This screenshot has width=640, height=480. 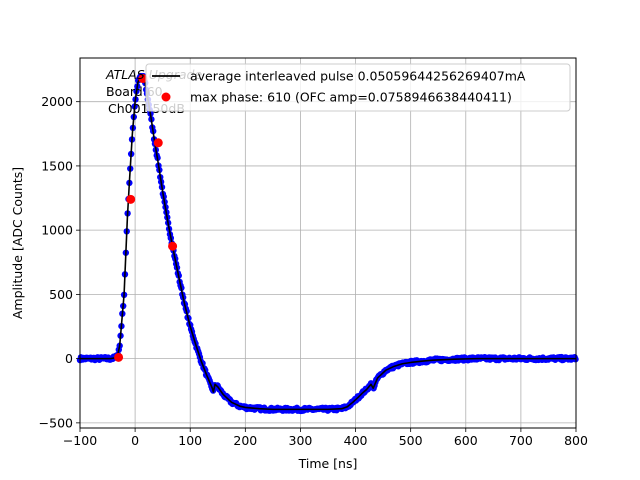 What do you see at coordinates (56, 422) in the screenshot?
I see `y-tick-label: −500` at bounding box center [56, 422].